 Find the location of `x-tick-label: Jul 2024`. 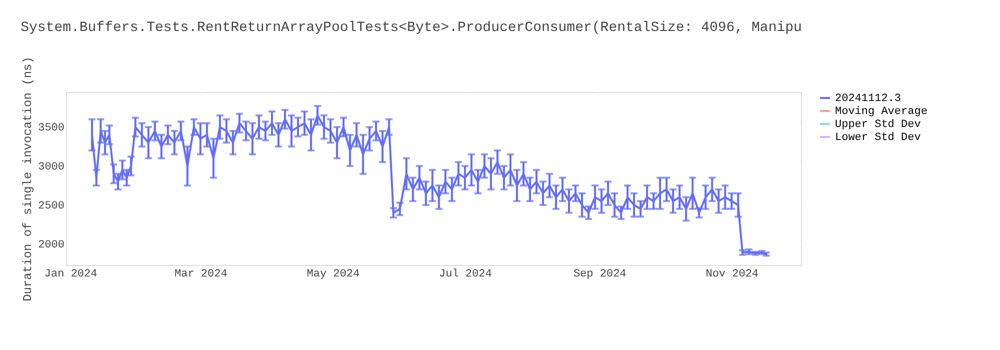

x-tick-label: Jul 2024 is located at coordinates (465, 274).